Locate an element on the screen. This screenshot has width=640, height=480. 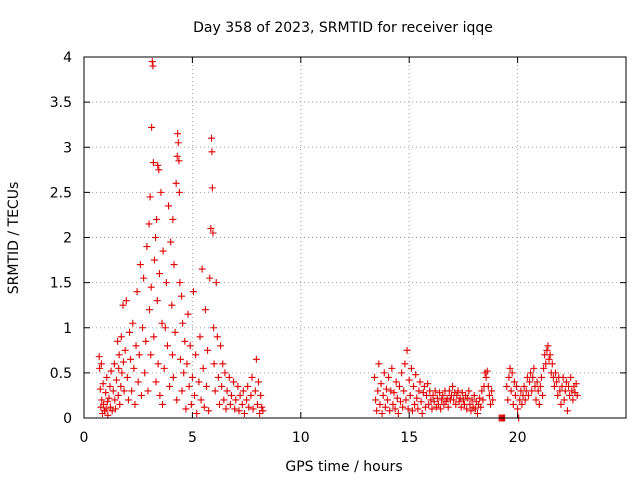
x-tick-label: 20 is located at coordinates (518, 438).